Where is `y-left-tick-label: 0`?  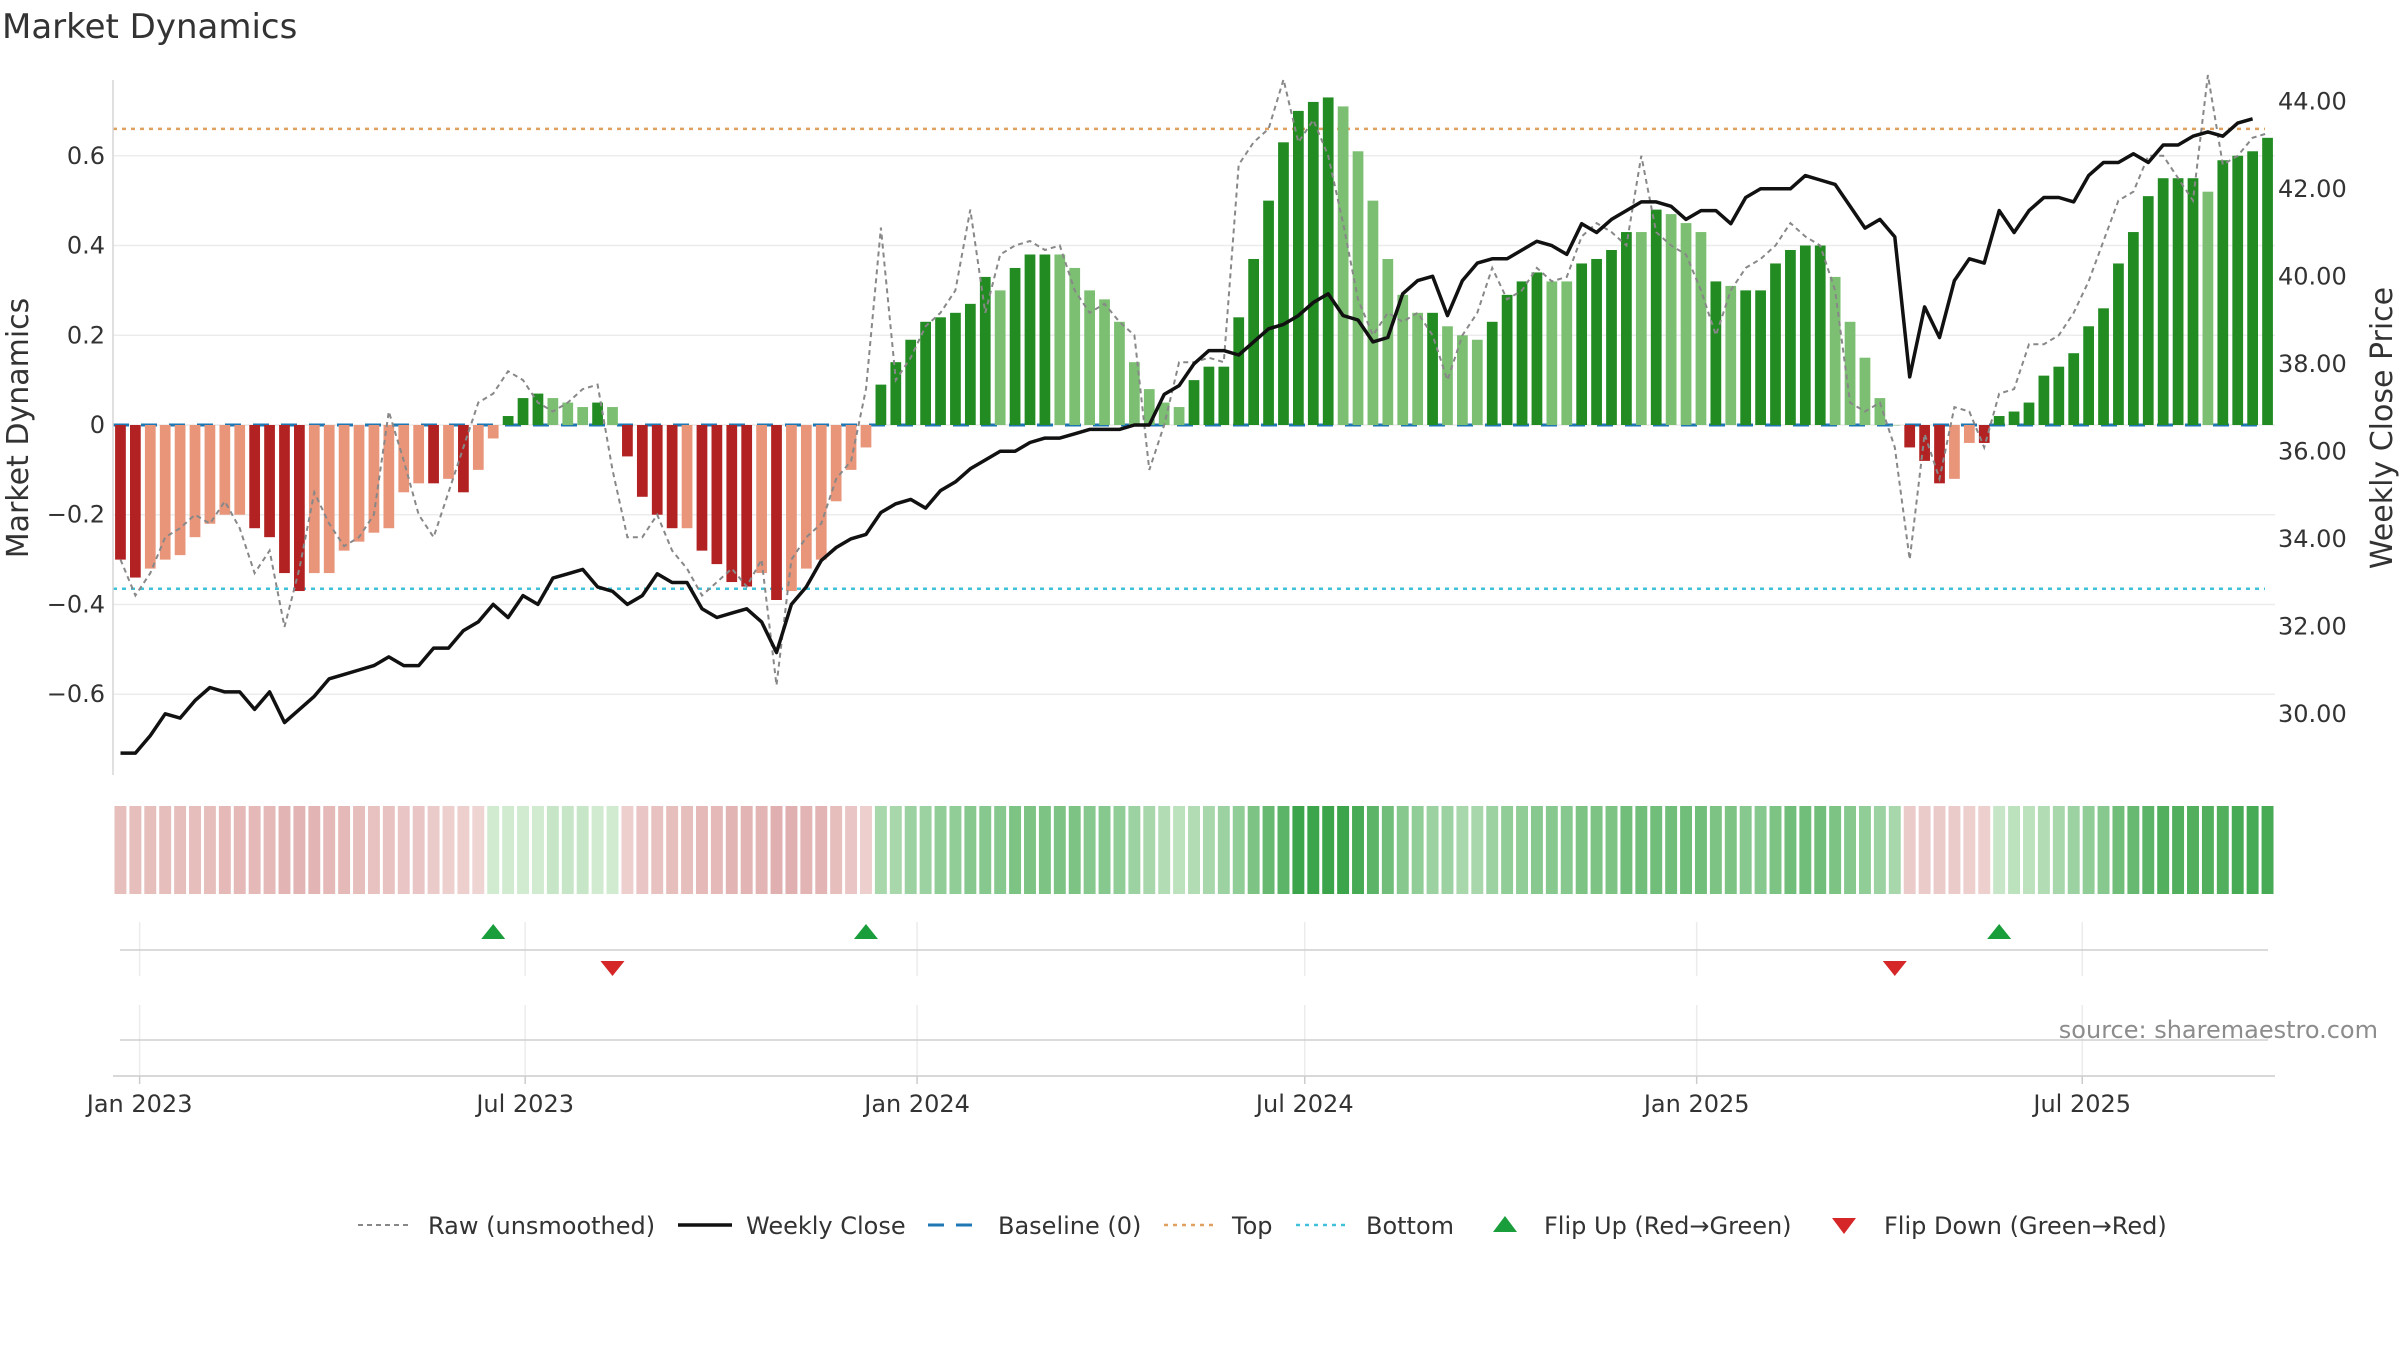 y-left-tick-label: 0 is located at coordinates (97, 425).